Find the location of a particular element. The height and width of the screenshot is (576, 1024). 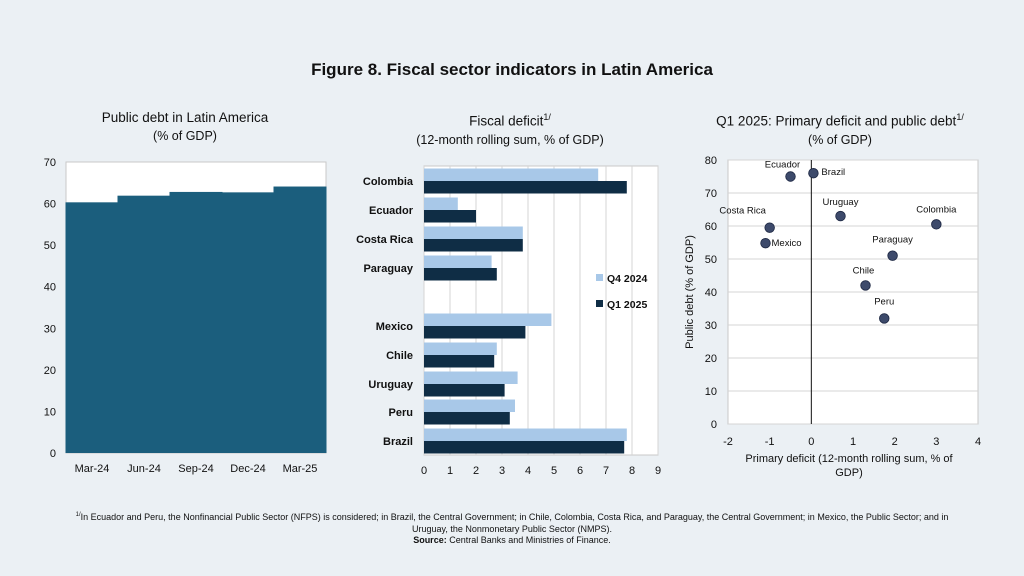

deficit-category-label: Uruguay is located at coordinates (391, 385).